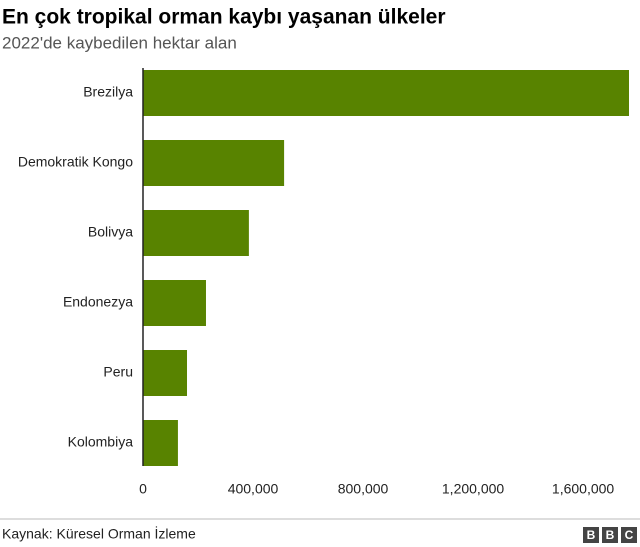 The height and width of the screenshot is (547, 640). I want to click on y-tick-label: Bolivya, so click(110, 232).